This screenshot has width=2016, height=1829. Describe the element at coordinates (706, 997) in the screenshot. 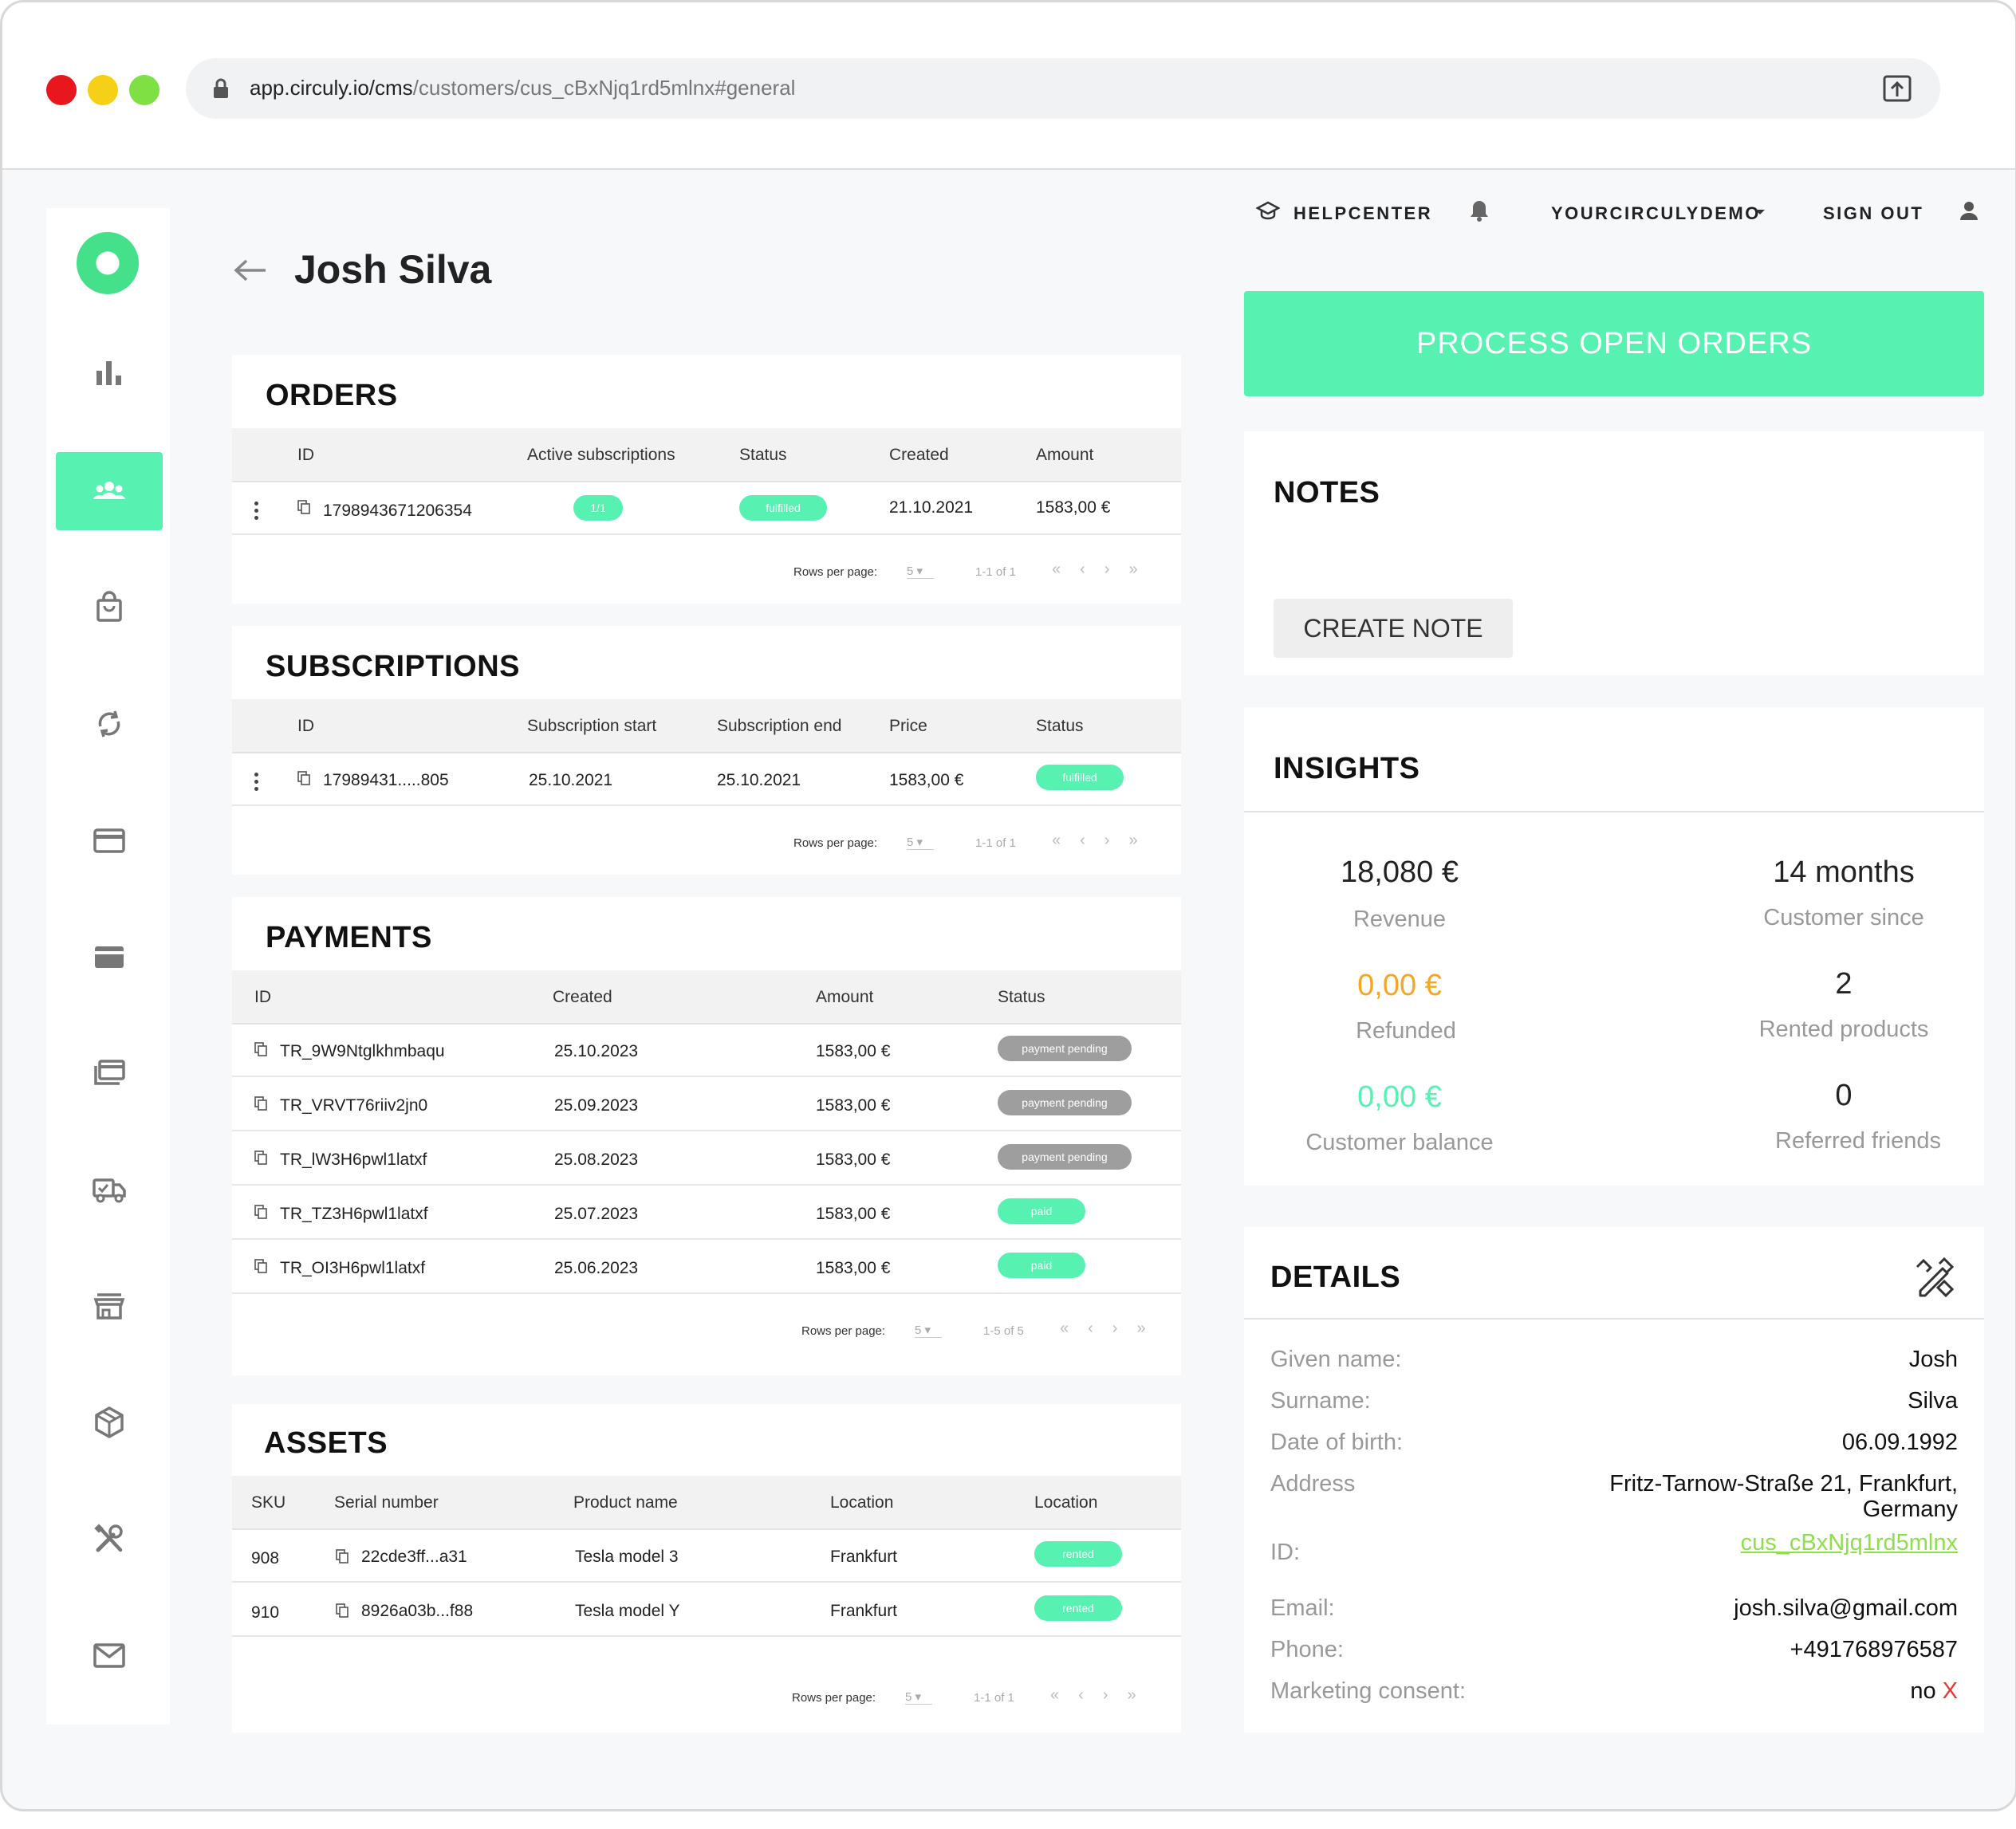

I see `payments-table-header: ID Created Amount Status` at that location.